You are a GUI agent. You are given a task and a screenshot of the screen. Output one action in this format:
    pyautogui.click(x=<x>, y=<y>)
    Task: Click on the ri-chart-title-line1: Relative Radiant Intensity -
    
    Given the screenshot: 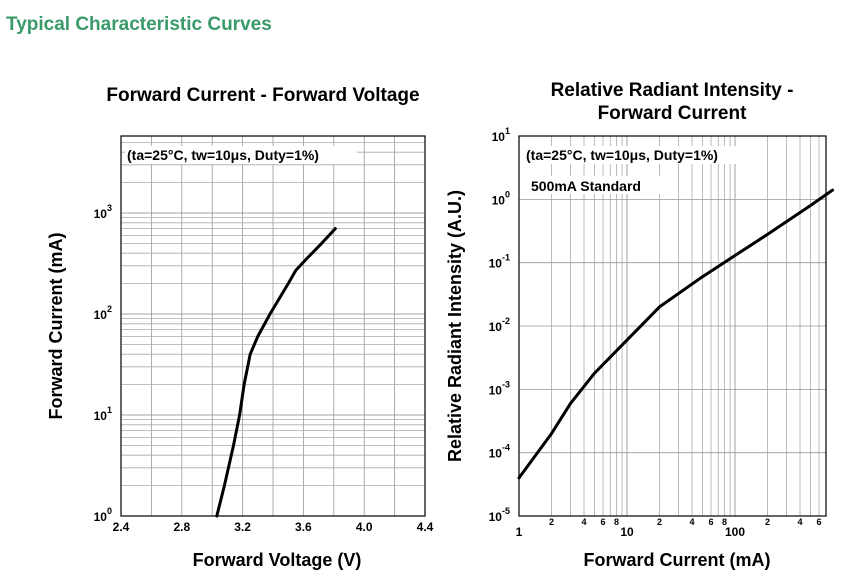 What is the action you would take?
    pyautogui.click(x=672, y=90)
    